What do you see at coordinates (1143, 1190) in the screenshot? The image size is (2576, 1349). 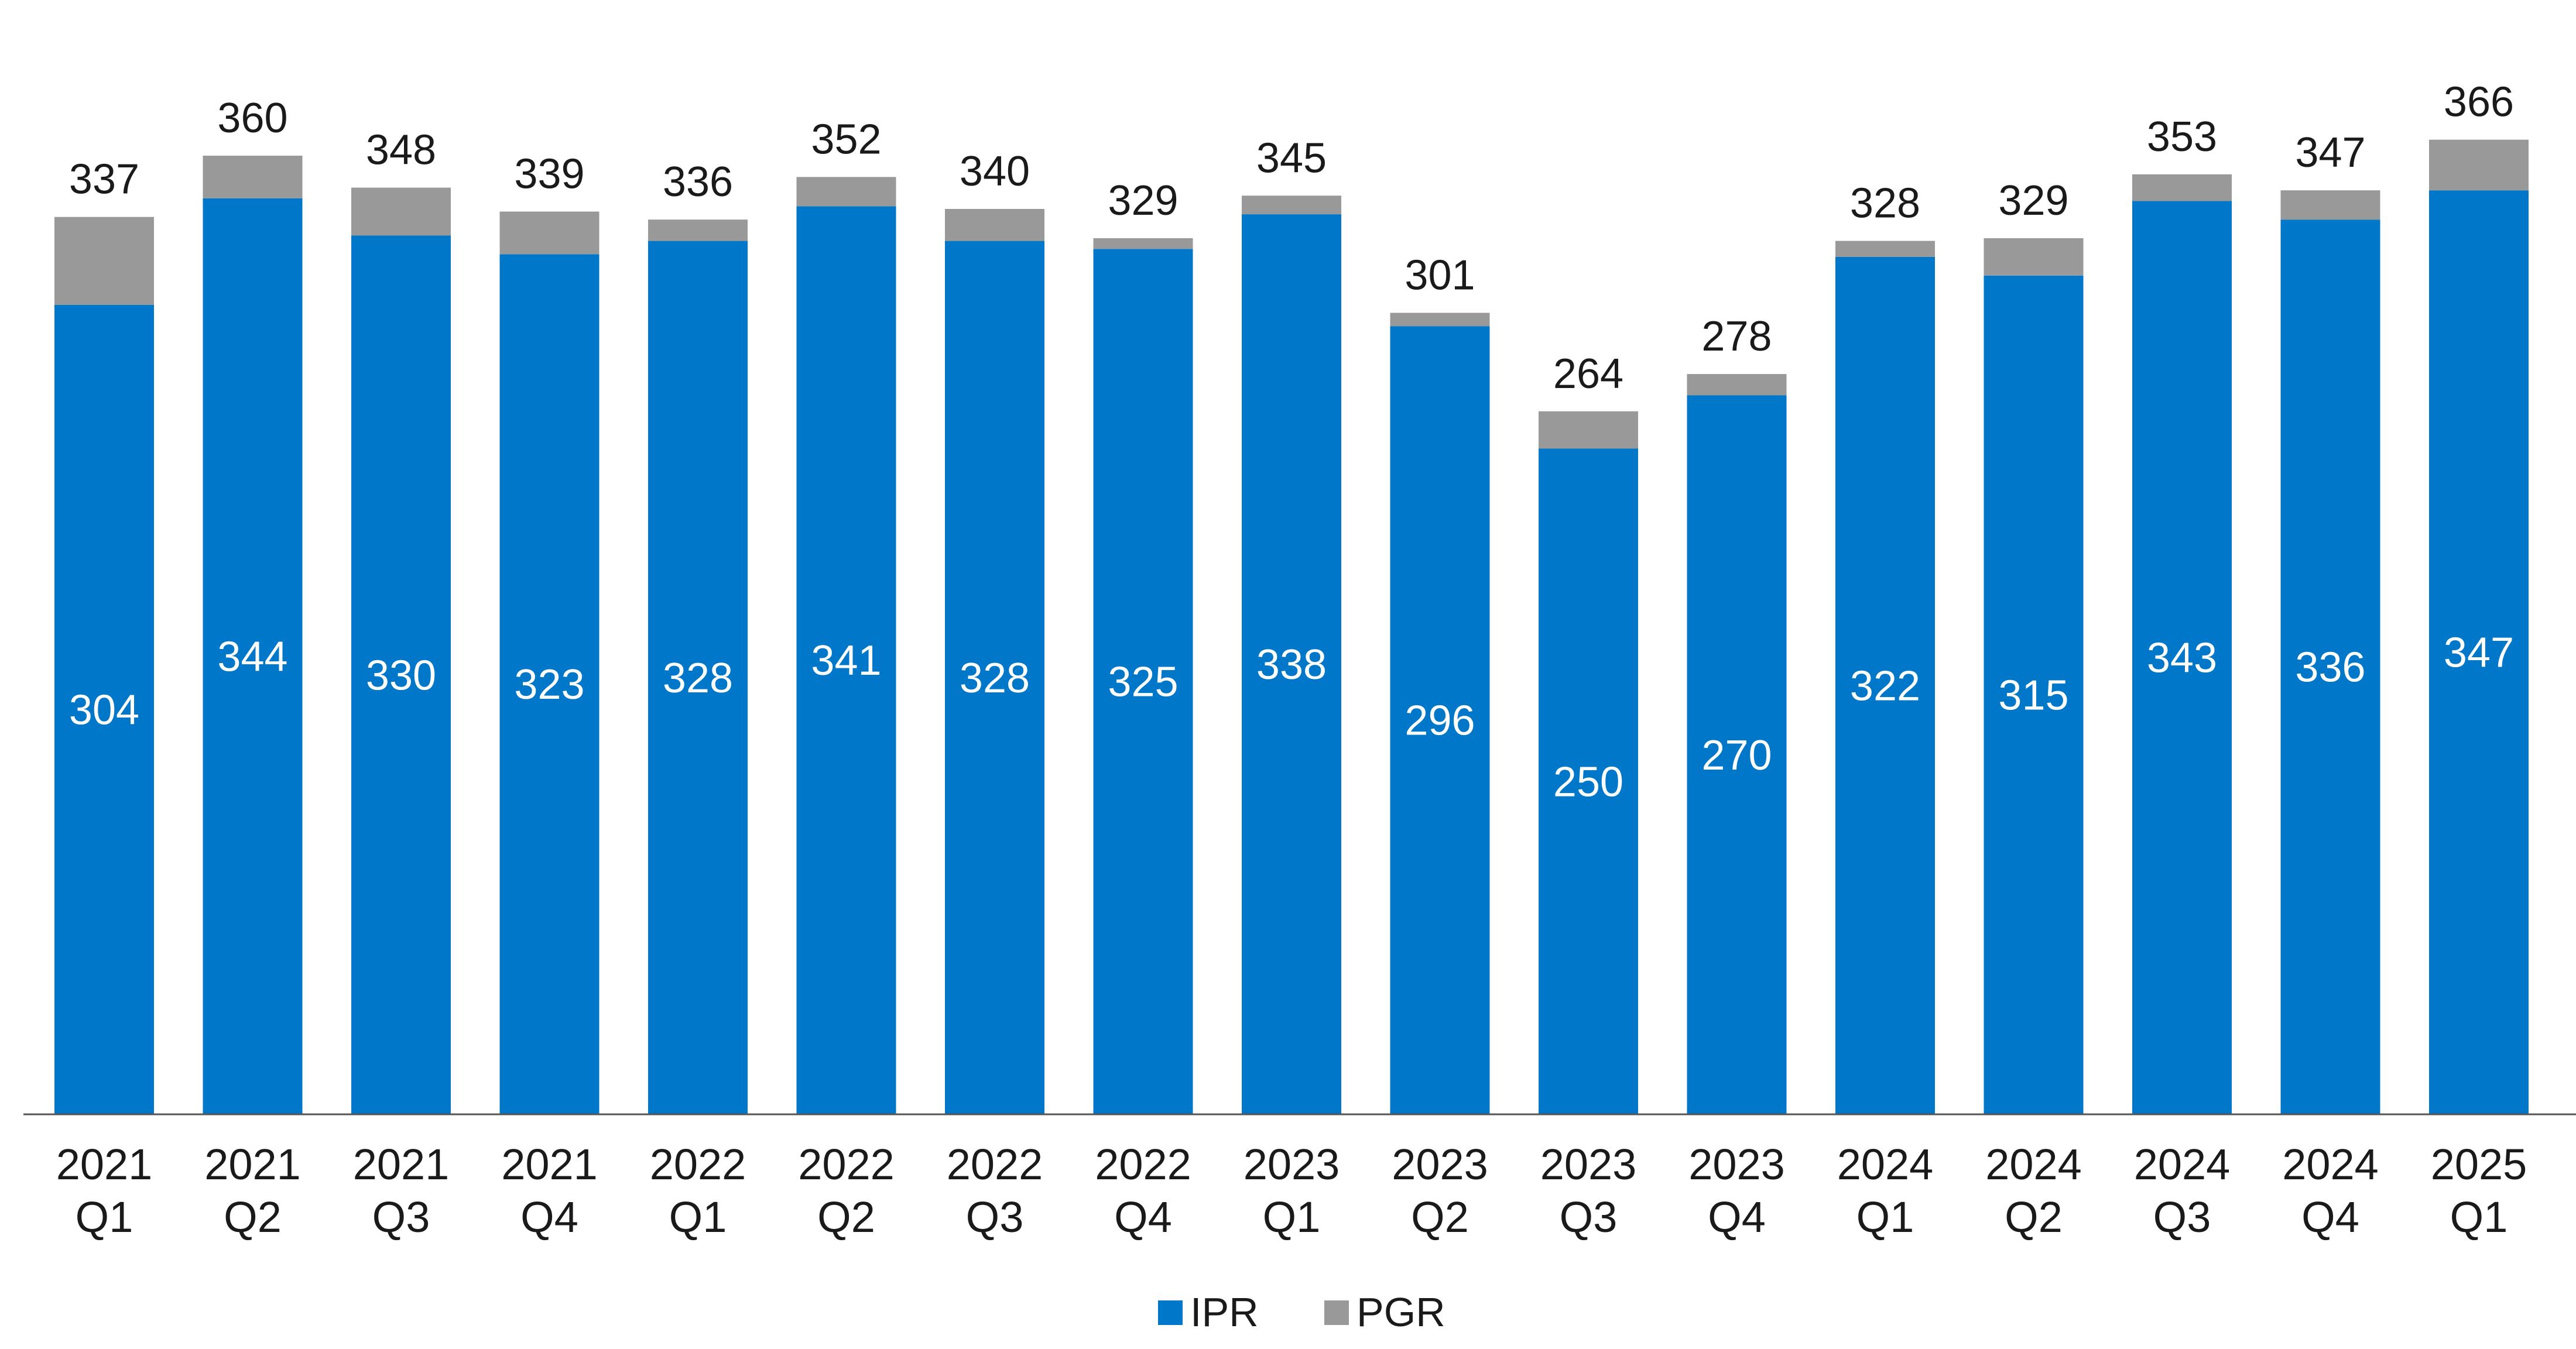 I see `x-tick-label: 2022Q4` at bounding box center [1143, 1190].